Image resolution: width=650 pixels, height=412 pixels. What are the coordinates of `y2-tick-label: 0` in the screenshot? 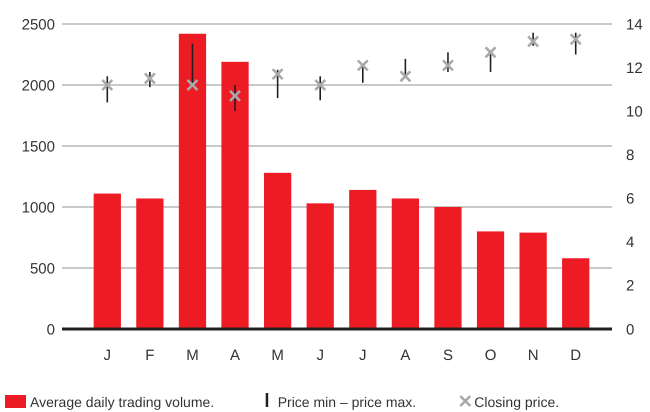 It's located at (630, 329).